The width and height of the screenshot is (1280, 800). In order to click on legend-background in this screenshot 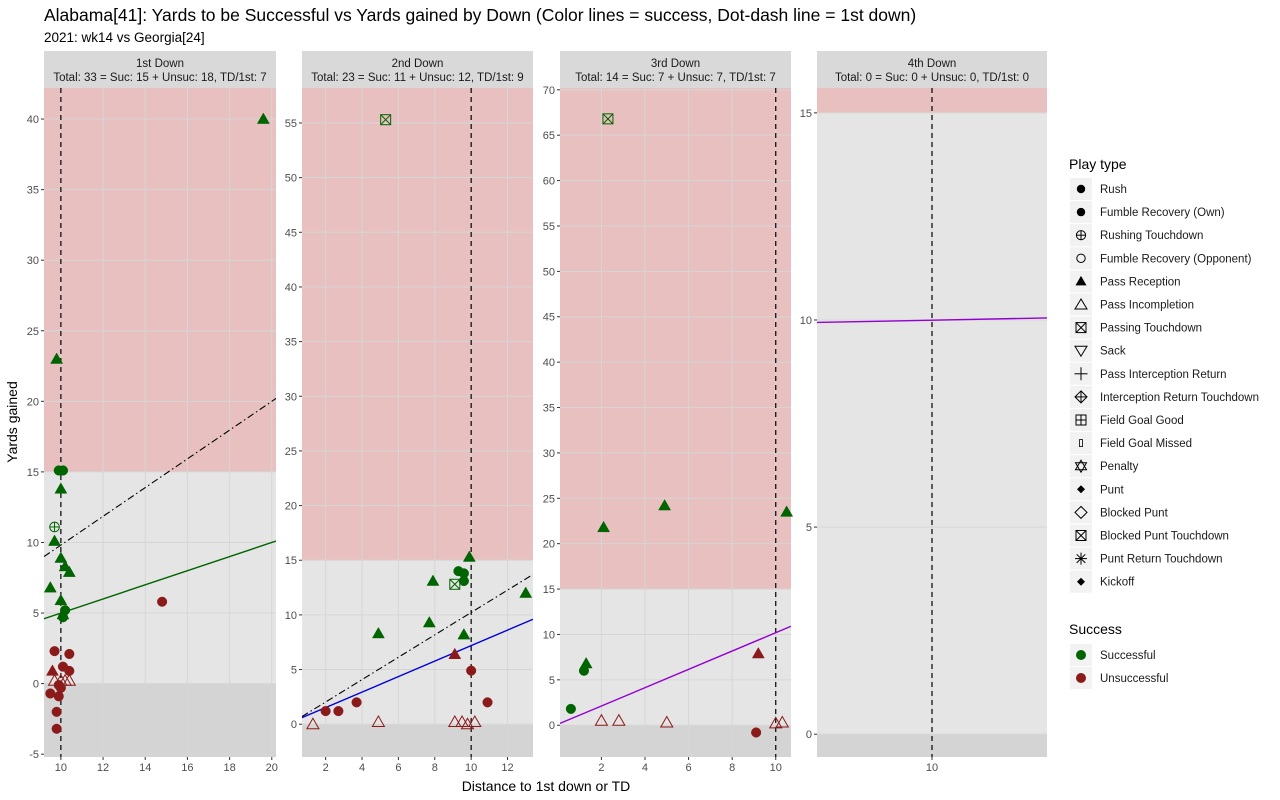, I will do `click(1166, 424)`.